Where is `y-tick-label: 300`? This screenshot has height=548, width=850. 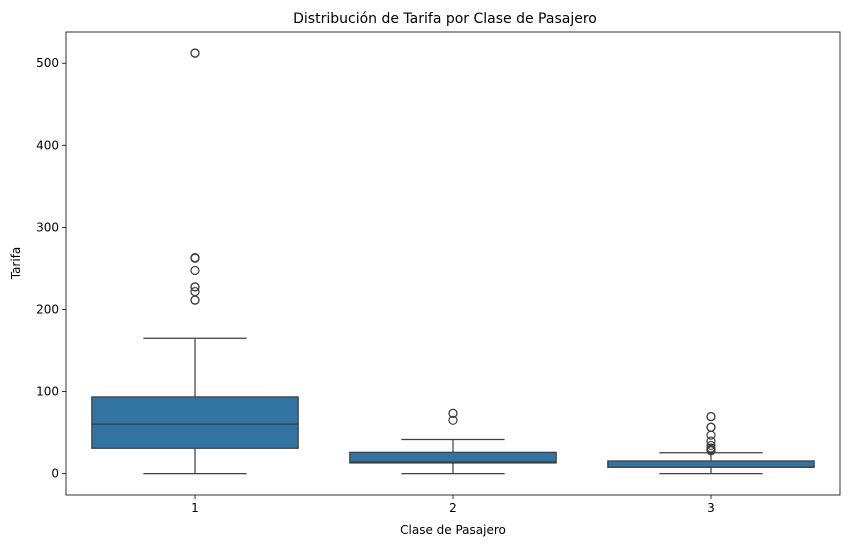
y-tick-label: 300 is located at coordinates (47, 227).